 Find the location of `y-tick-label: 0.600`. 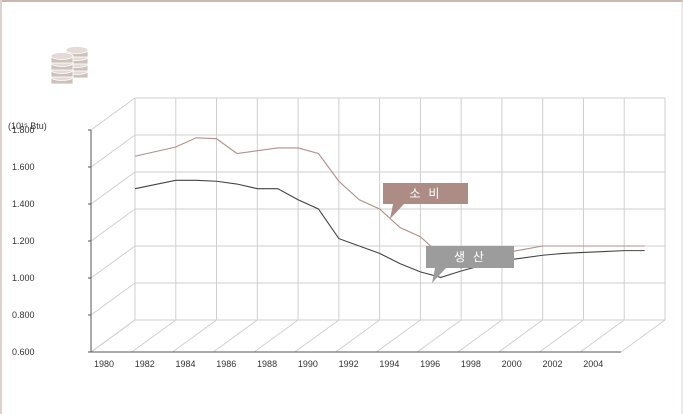

y-tick-label: 0.600 is located at coordinates (23, 352).